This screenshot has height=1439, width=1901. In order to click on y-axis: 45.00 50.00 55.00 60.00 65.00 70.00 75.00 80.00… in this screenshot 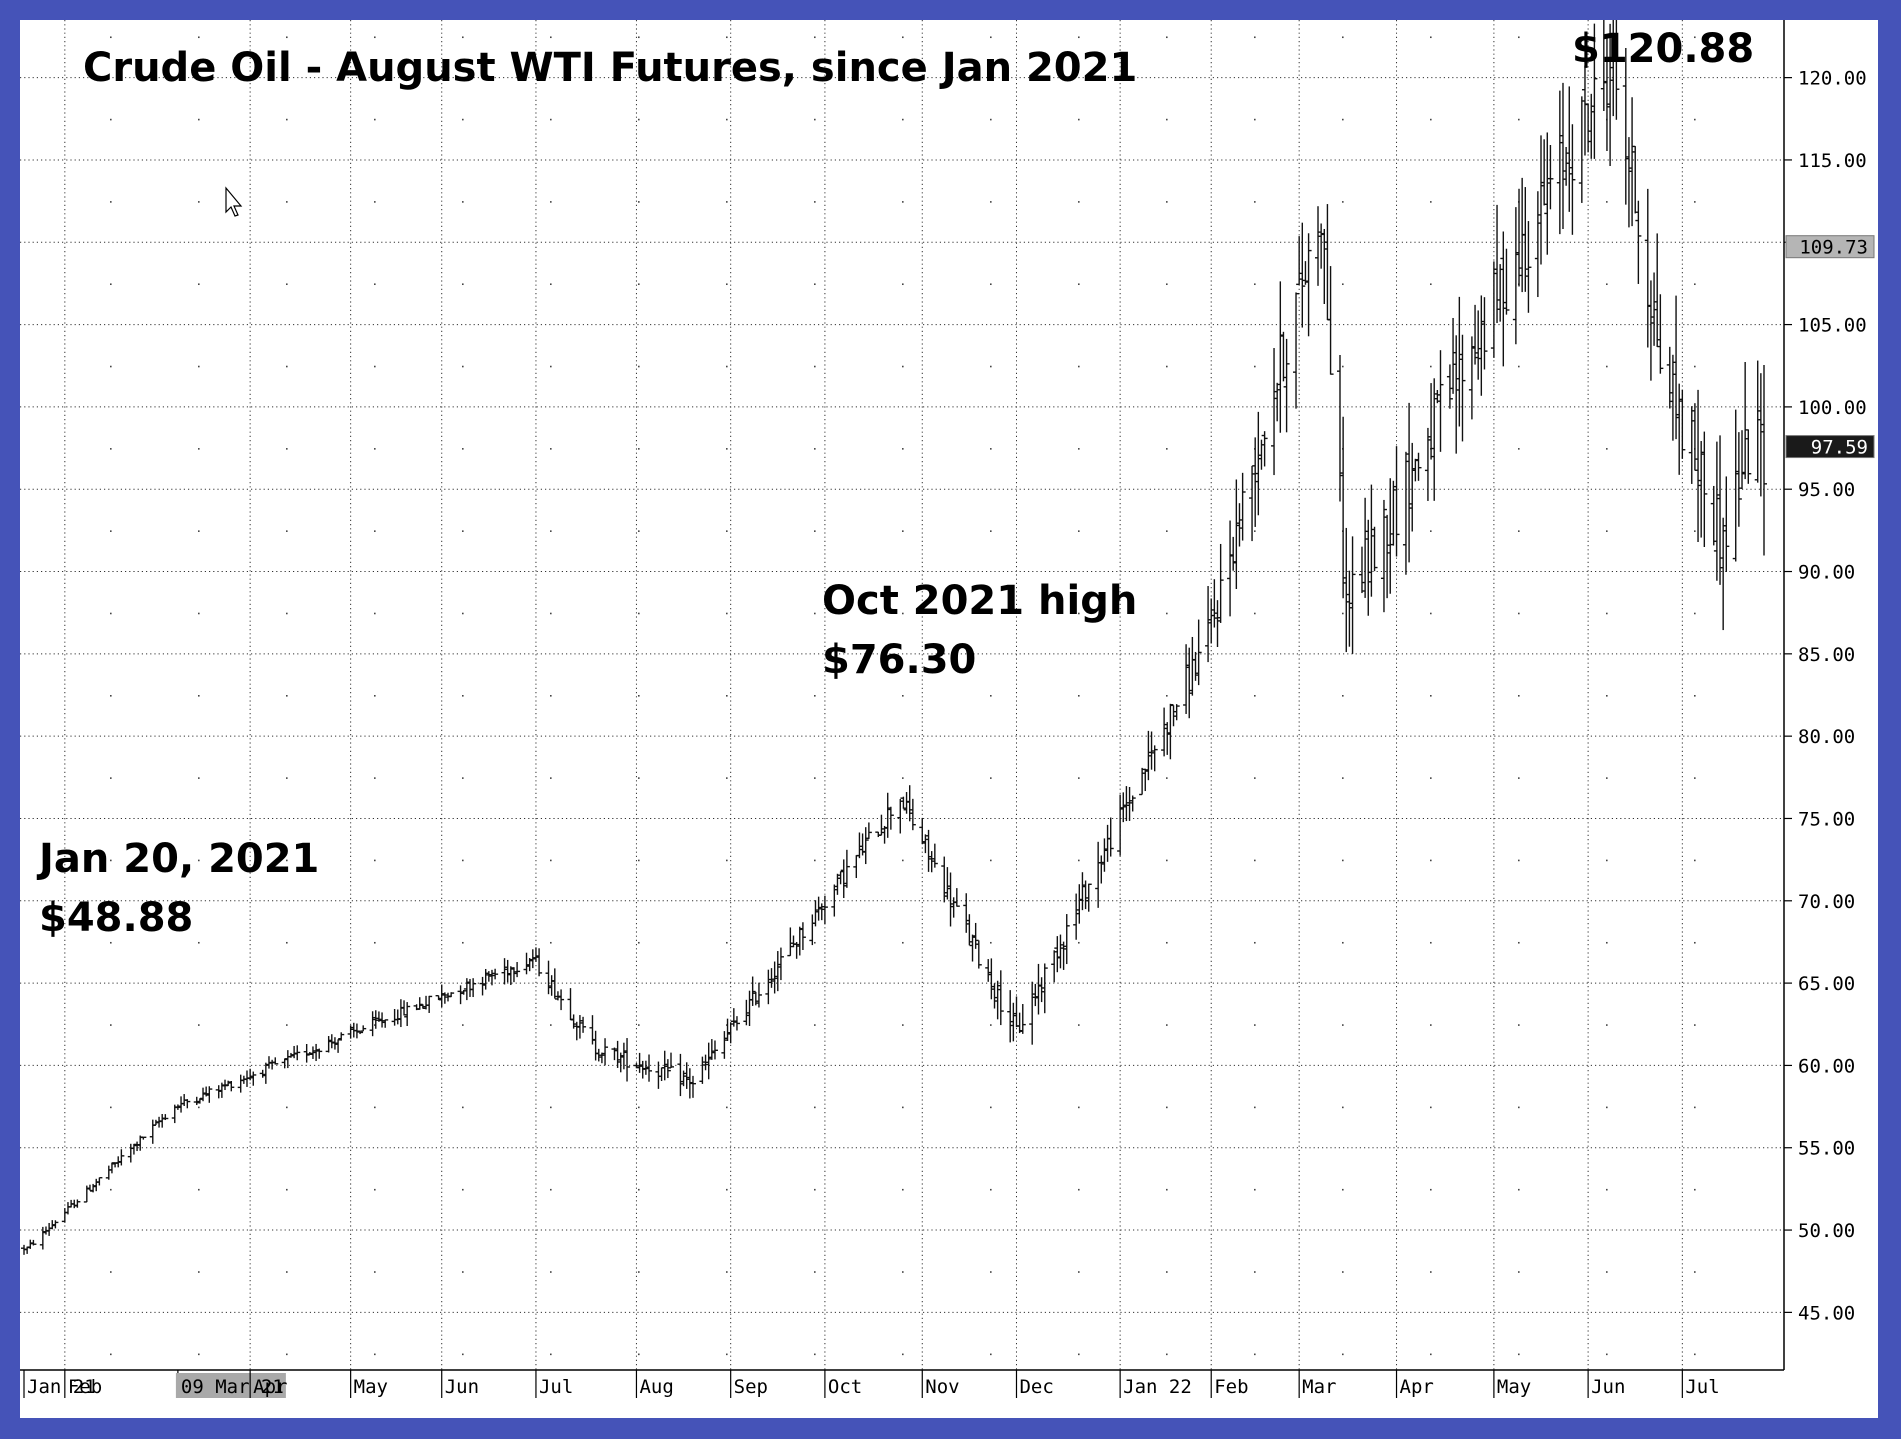, I will do `click(1825, 696)`.